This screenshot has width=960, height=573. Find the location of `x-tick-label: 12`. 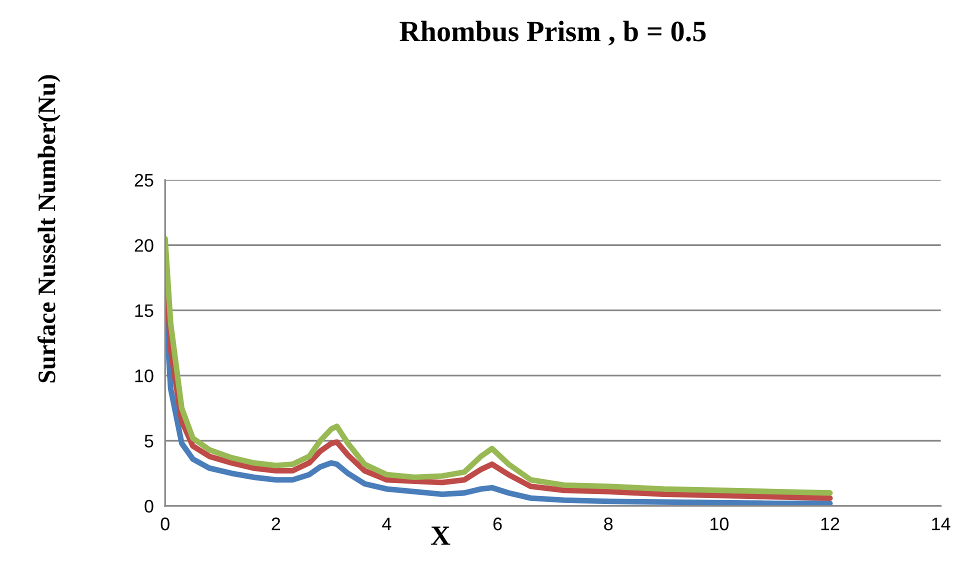

x-tick-label: 12 is located at coordinates (830, 524).